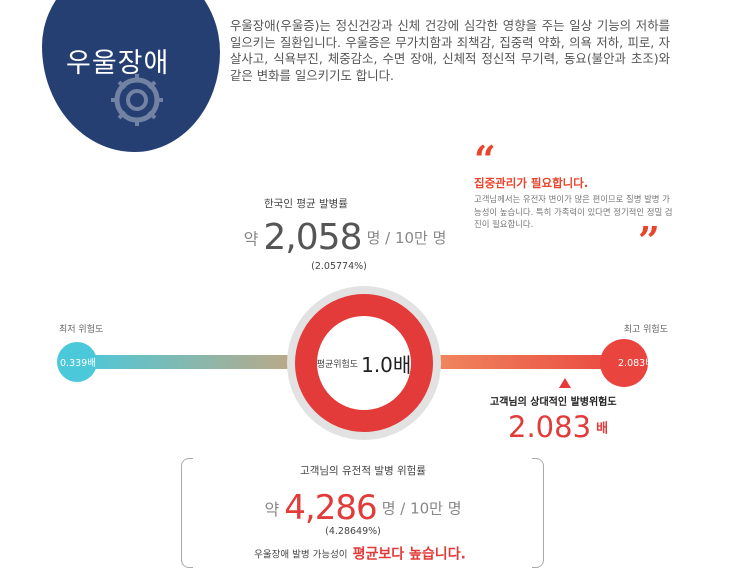  I want to click on relative-risk-unit: 배, so click(602, 429).